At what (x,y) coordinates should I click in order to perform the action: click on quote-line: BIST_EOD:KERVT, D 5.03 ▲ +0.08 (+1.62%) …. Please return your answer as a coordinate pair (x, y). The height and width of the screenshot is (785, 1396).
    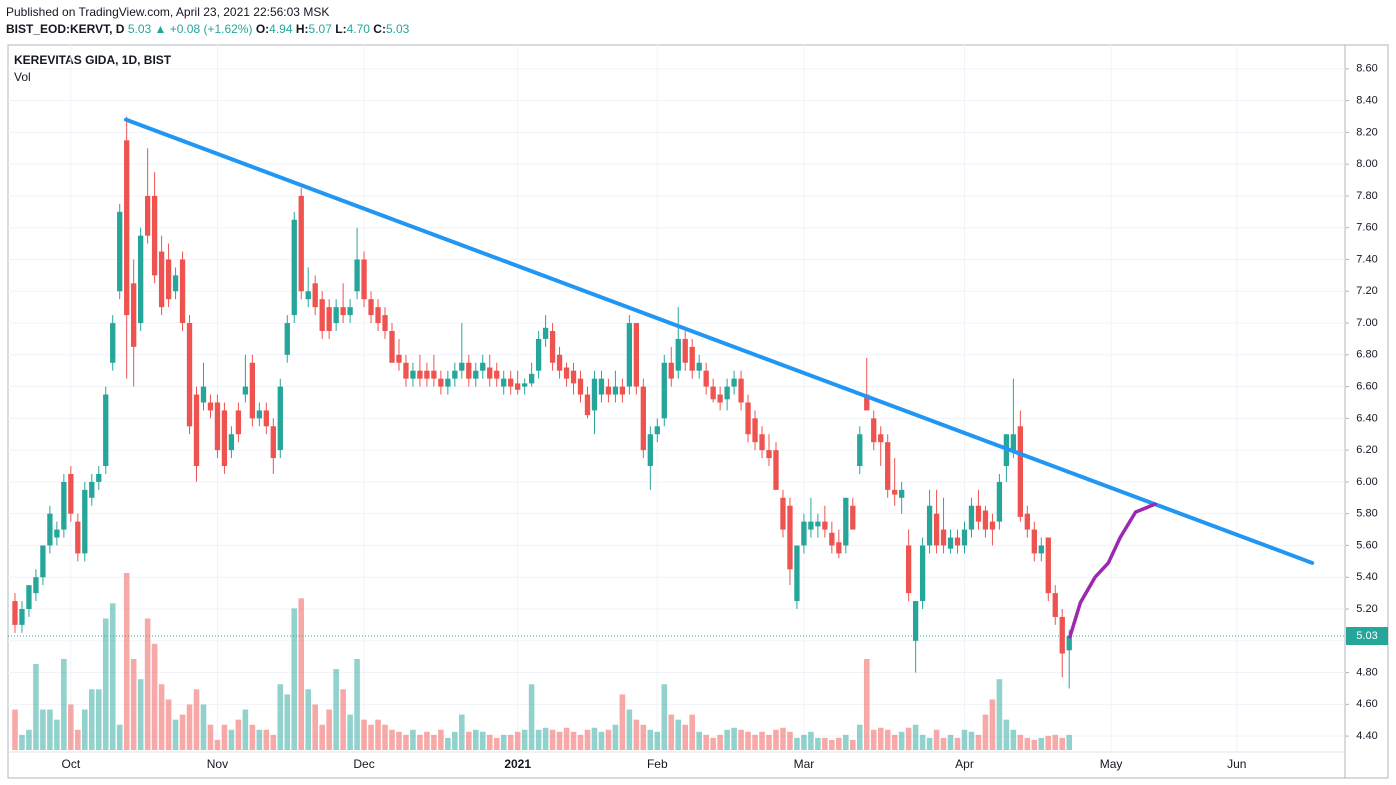
    Looking at the image, I should click on (207, 29).